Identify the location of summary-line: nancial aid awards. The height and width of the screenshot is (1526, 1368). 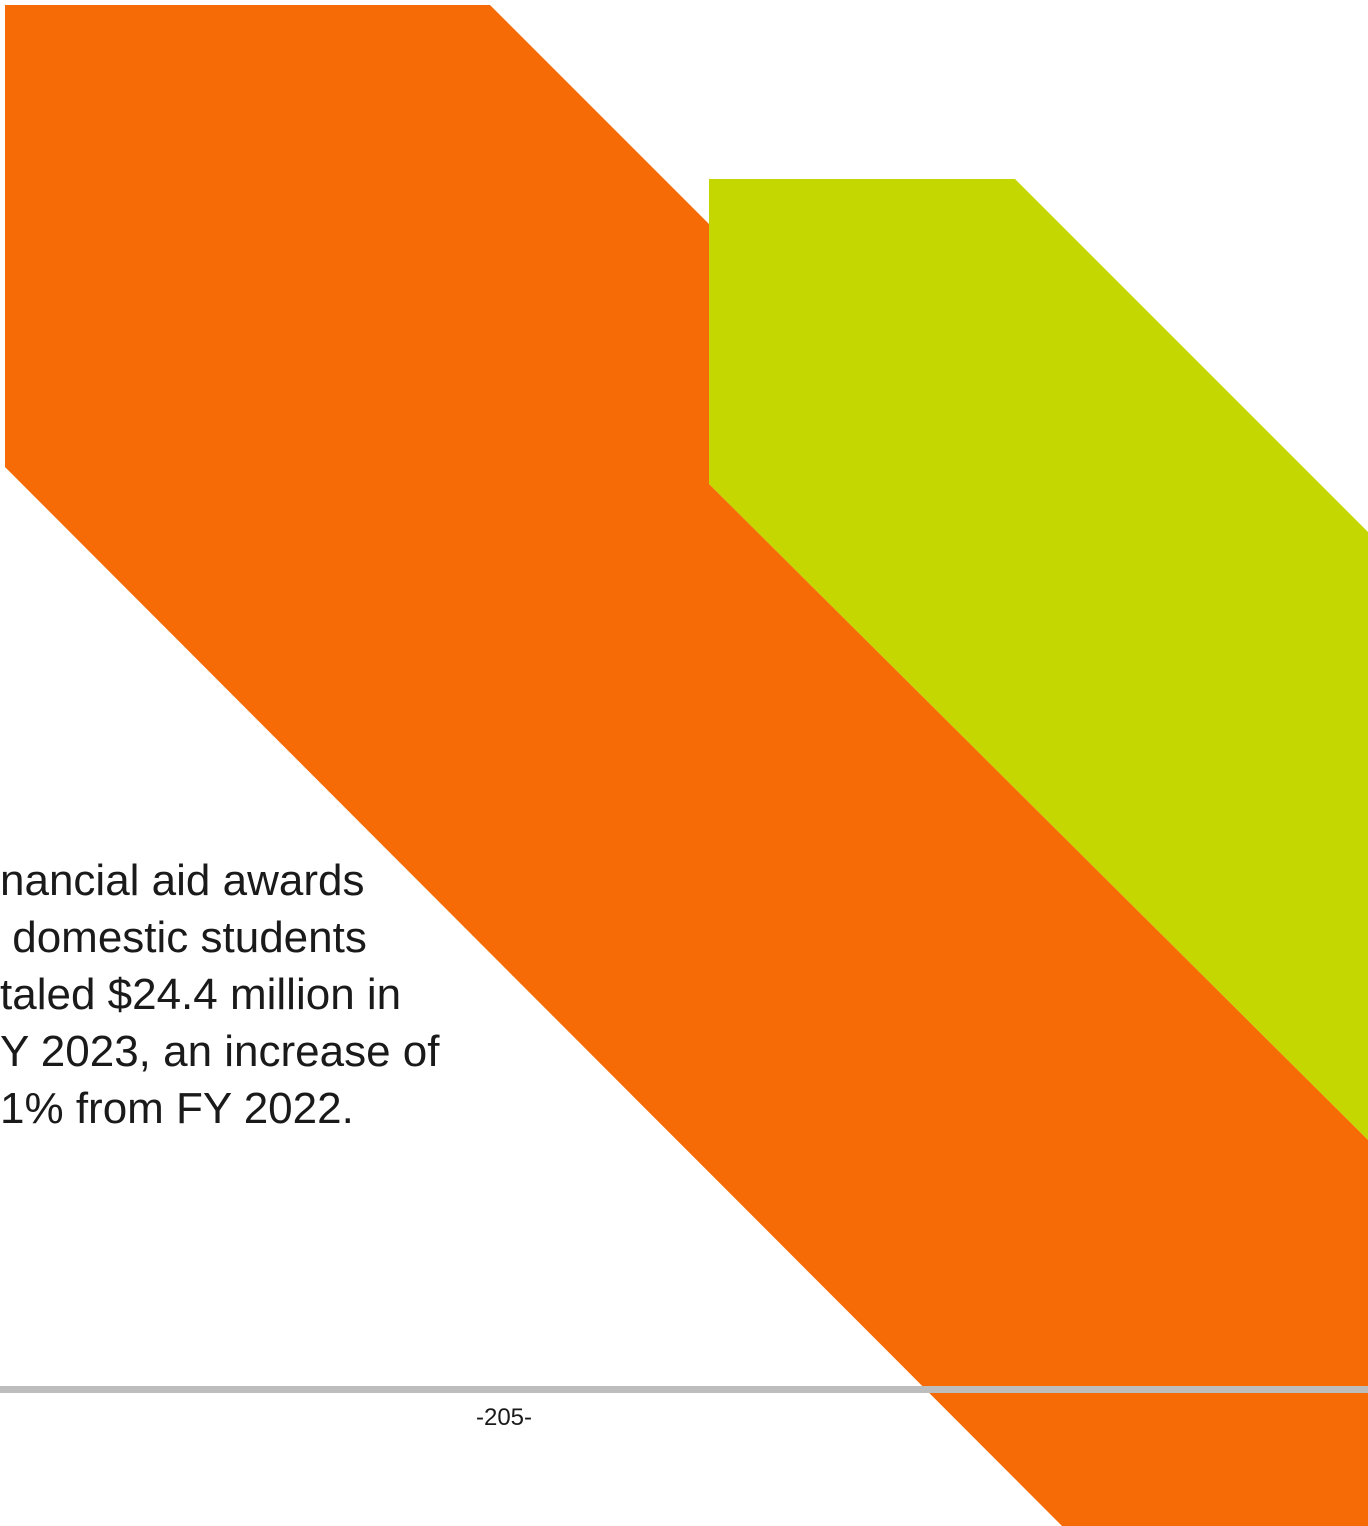
(182, 880).